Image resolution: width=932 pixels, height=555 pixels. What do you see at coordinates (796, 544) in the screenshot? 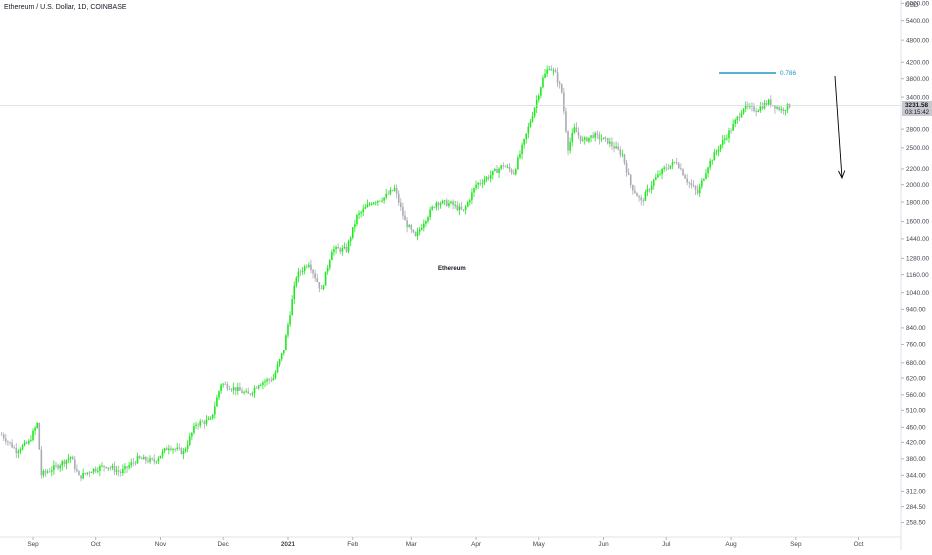
I see `time-tick-label: Sep` at bounding box center [796, 544].